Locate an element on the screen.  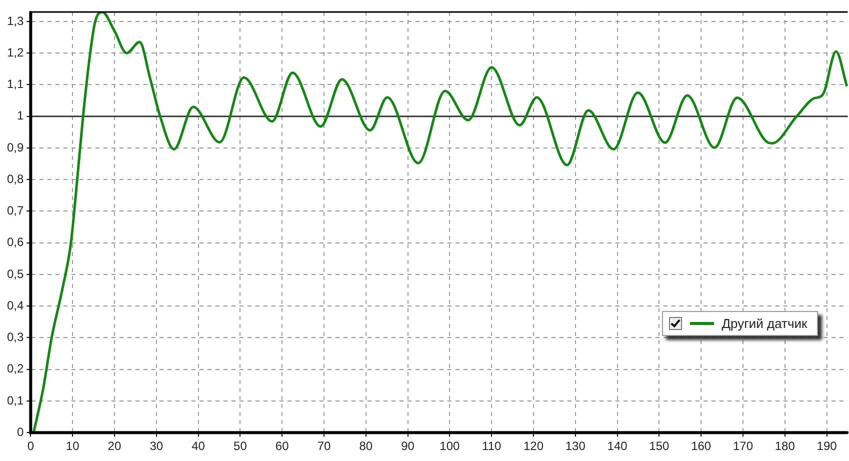
y-tick-label: 0,8 is located at coordinates (15, 179).